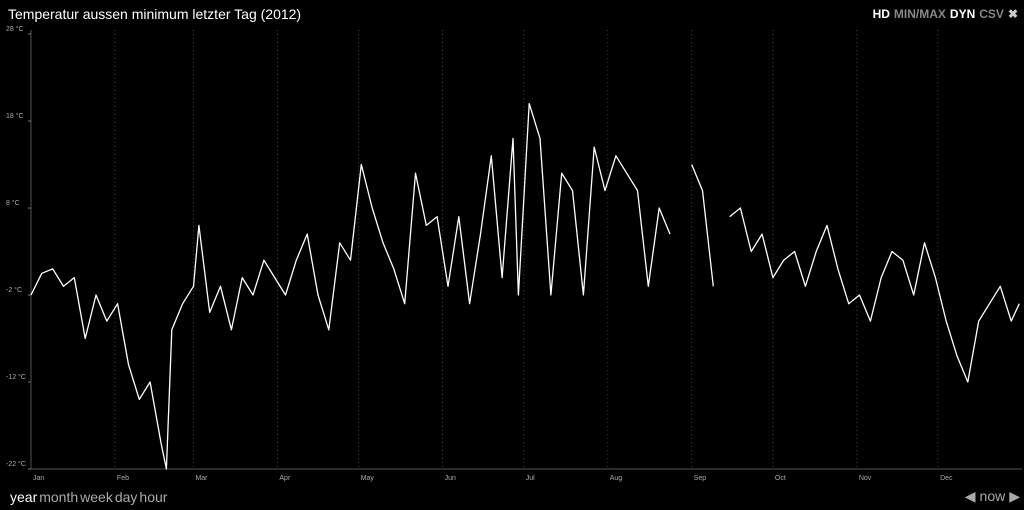 The width and height of the screenshot is (1024, 510). What do you see at coordinates (153, 497) in the screenshot?
I see `button: hour` at bounding box center [153, 497].